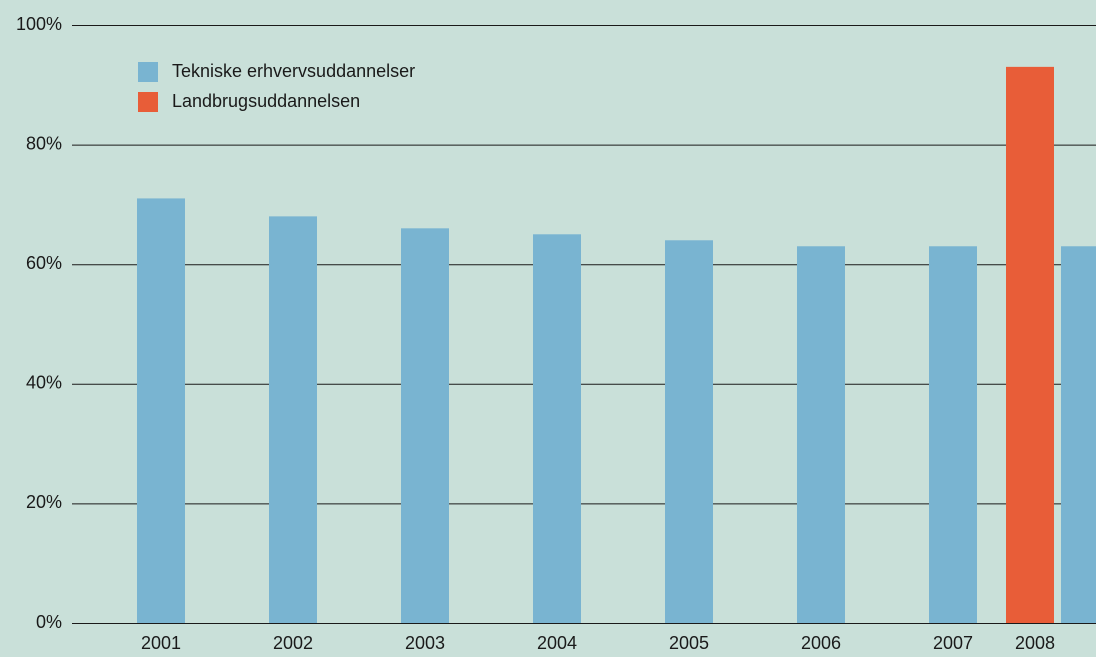 Image resolution: width=1096 pixels, height=657 pixels. What do you see at coordinates (293, 71) in the screenshot?
I see `legend-label: Tekniske erhvervsuddannelser` at bounding box center [293, 71].